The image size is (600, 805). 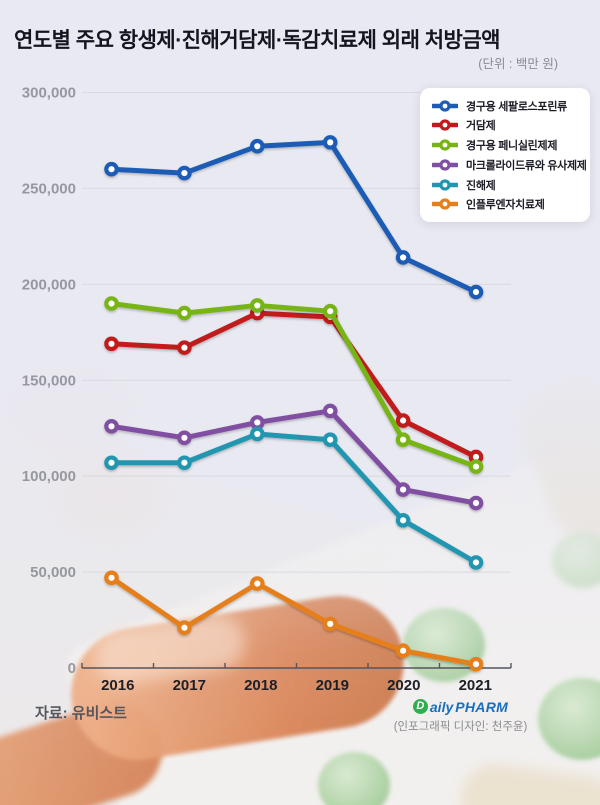 I want to click on svg-text: 2019, so click(x=332, y=685).